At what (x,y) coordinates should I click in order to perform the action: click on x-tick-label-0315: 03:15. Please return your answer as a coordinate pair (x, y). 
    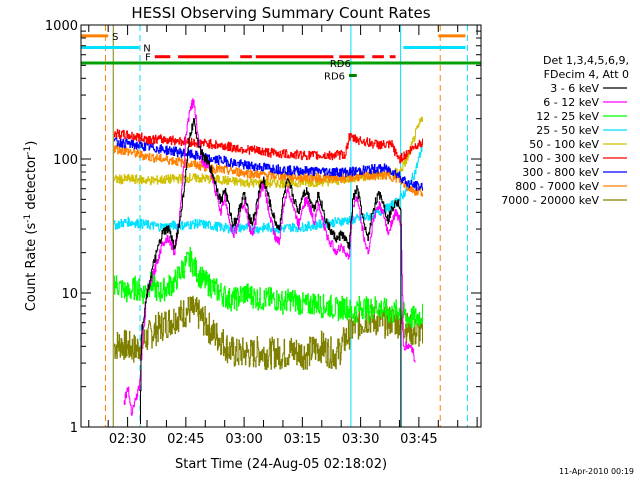
    Looking at the image, I should click on (302, 439).